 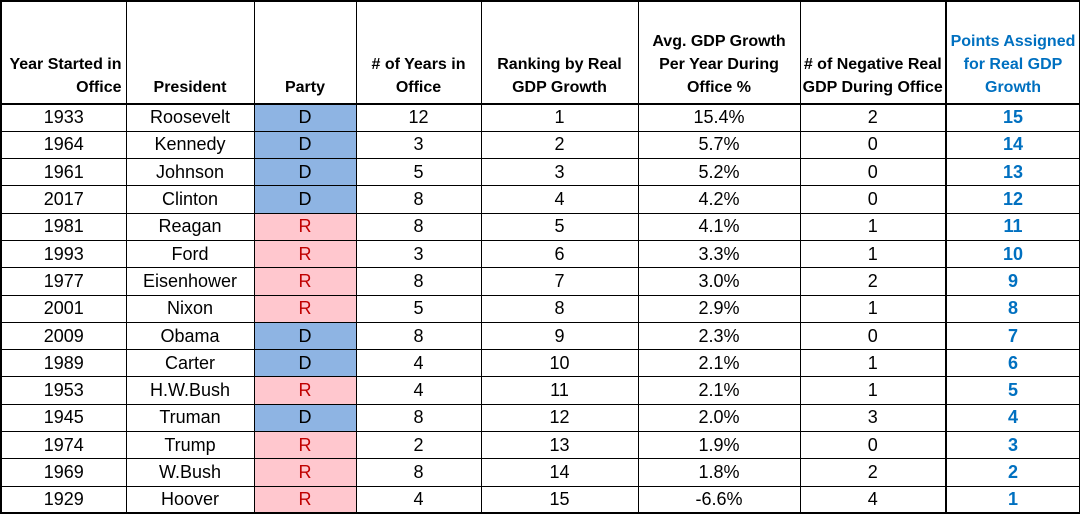 What do you see at coordinates (559, 254) in the screenshot?
I see `ranking-cell: 6` at bounding box center [559, 254].